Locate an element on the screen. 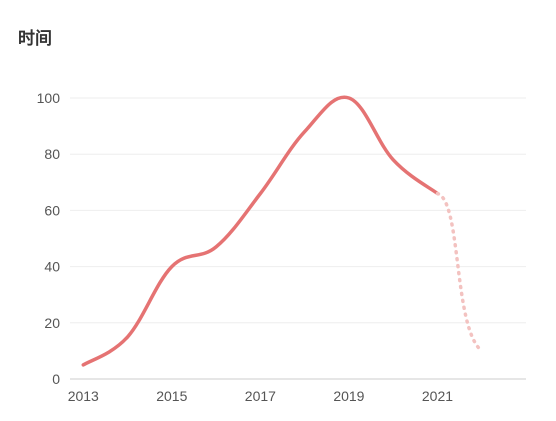  x-tick-label: 2019 is located at coordinates (348, 396).